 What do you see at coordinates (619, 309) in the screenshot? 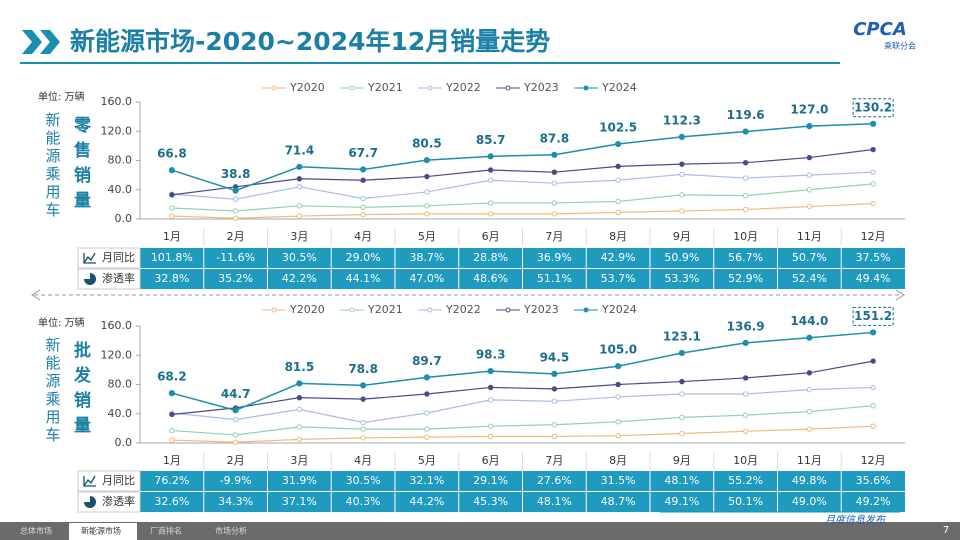
I see `legend-label: Y2024` at bounding box center [619, 309].